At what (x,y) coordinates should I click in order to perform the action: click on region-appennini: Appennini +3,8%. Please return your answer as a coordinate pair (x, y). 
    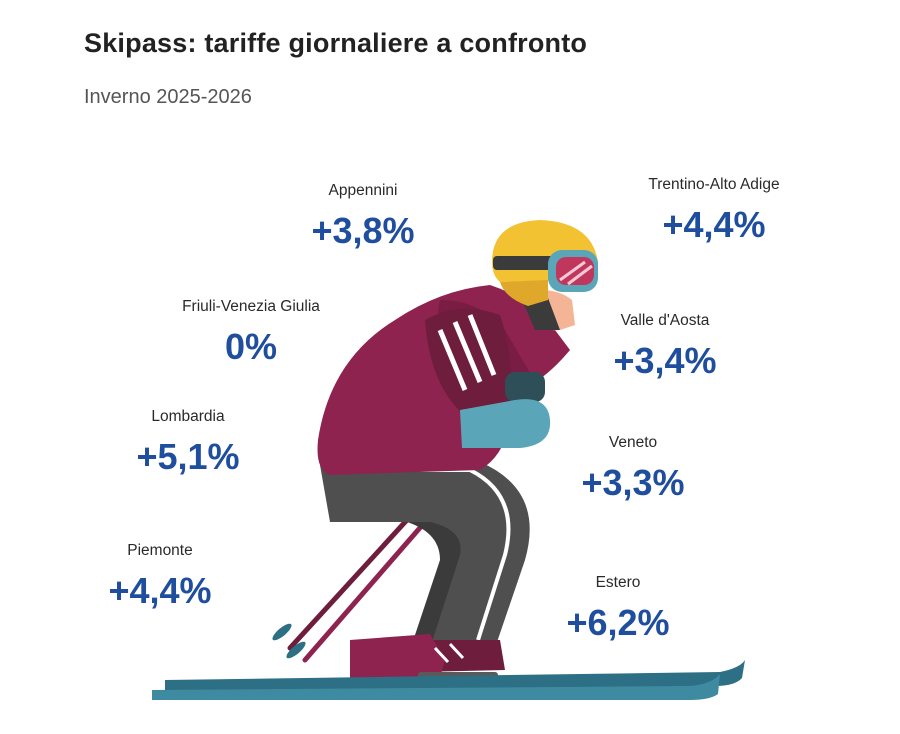
    Looking at the image, I should click on (363, 217).